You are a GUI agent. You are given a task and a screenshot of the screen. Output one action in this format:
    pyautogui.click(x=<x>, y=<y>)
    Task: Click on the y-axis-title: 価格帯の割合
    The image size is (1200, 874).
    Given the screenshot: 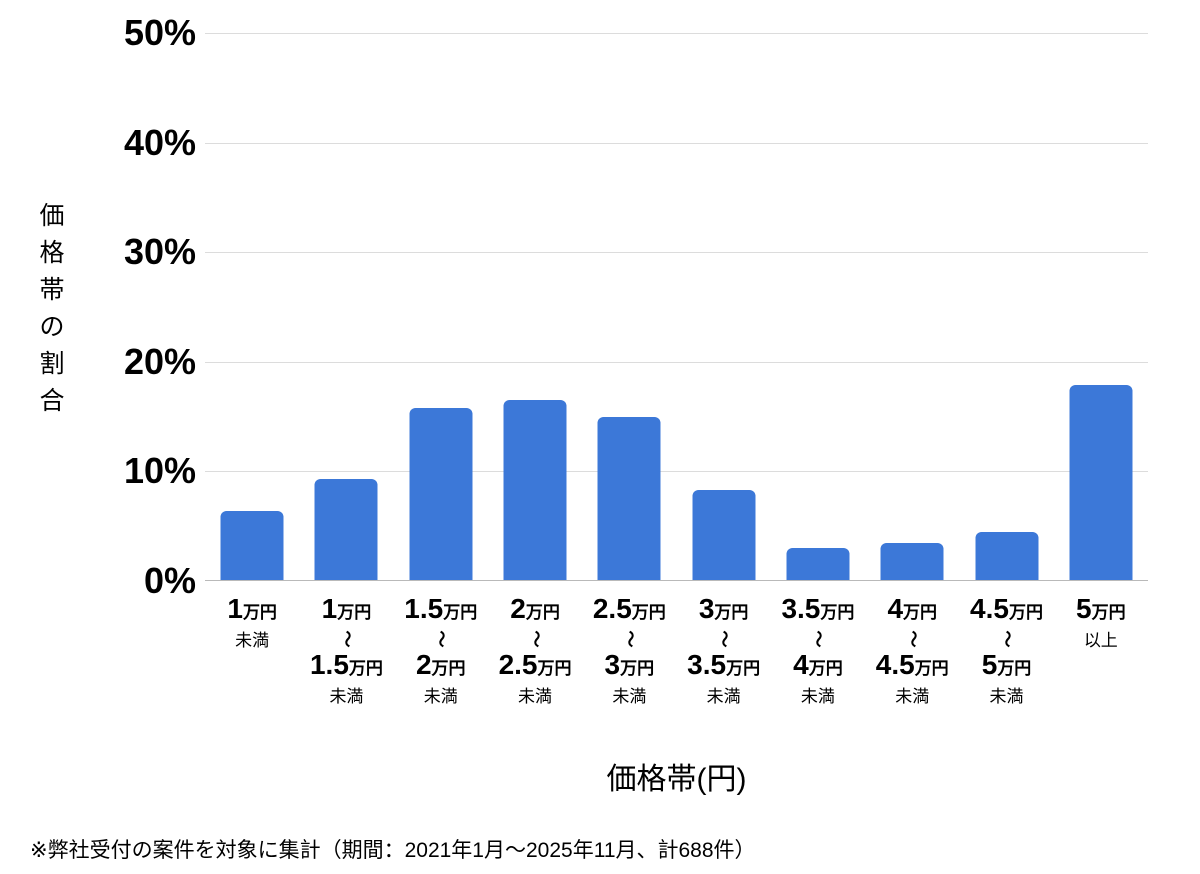 What is the action you would take?
    pyautogui.click(x=52, y=308)
    